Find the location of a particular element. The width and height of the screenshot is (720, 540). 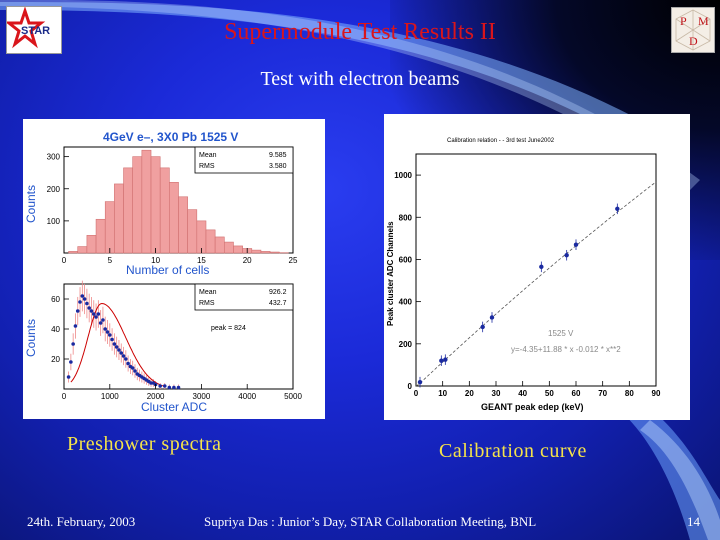

calib-y-axis-label: Peak cluster ADC Channels is located at coordinates (390, 273).